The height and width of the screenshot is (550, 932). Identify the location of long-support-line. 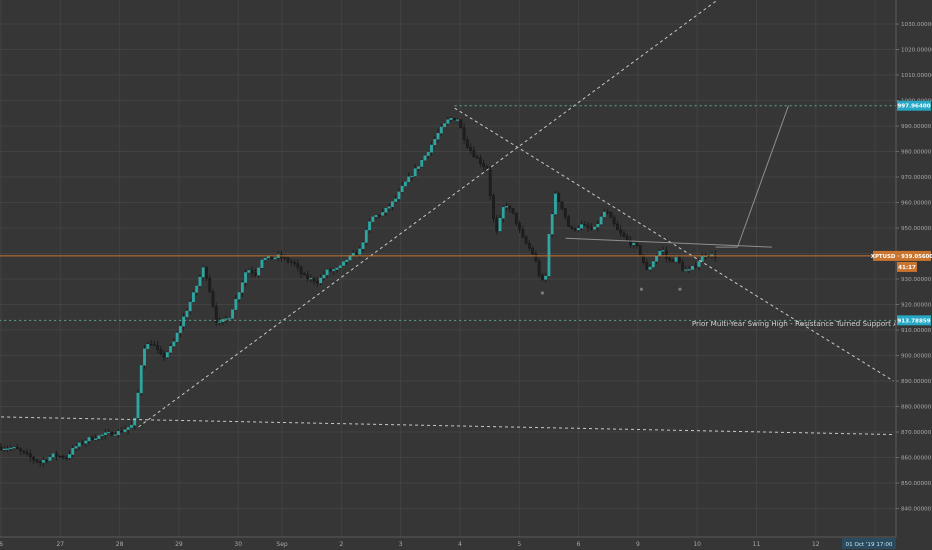
(447, 426).